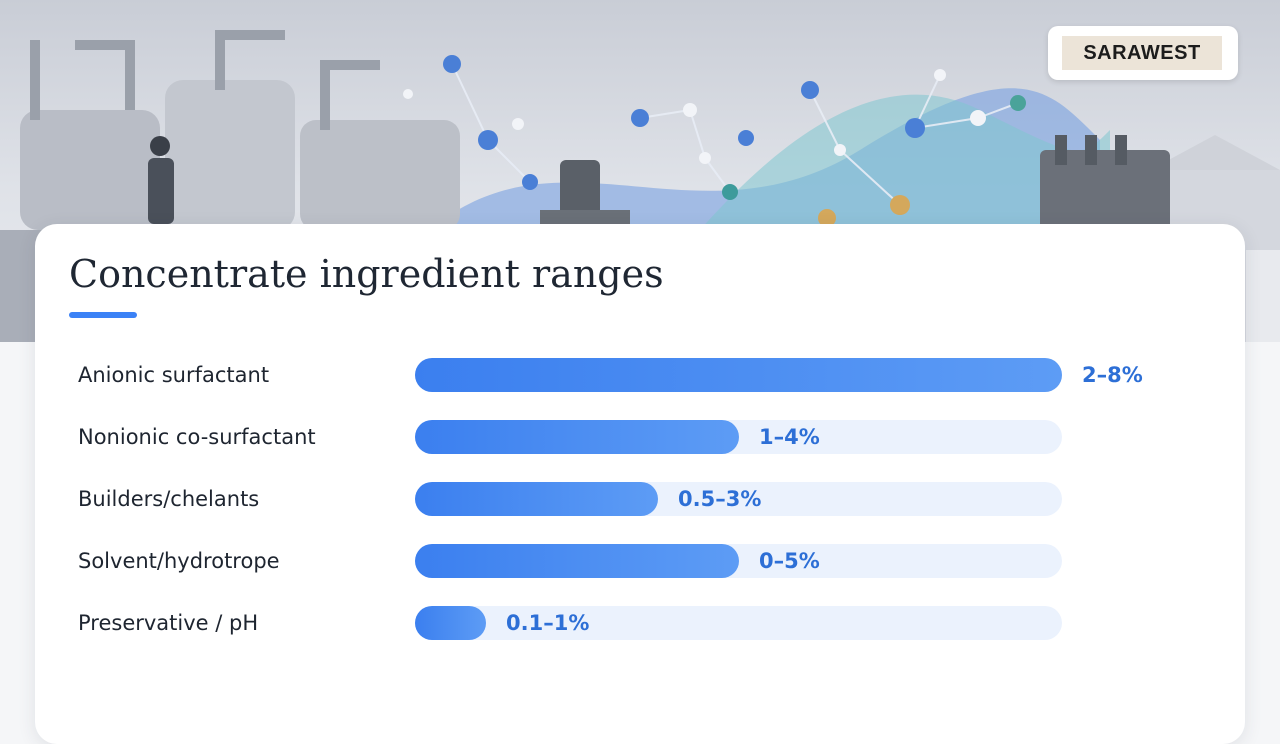 Image resolution: width=1280 pixels, height=744 pixels. What do you see at coordinates (1112, 375) in the screenshot?
I see `value-label: 2–8%` at bounding box center [1112, 375].